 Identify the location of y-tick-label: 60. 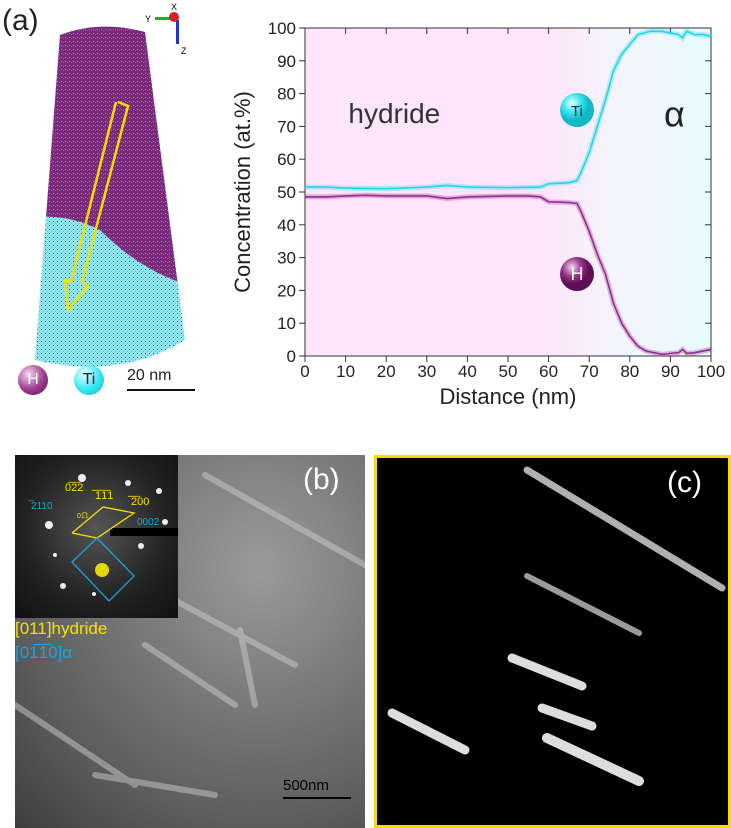
(286, 159).